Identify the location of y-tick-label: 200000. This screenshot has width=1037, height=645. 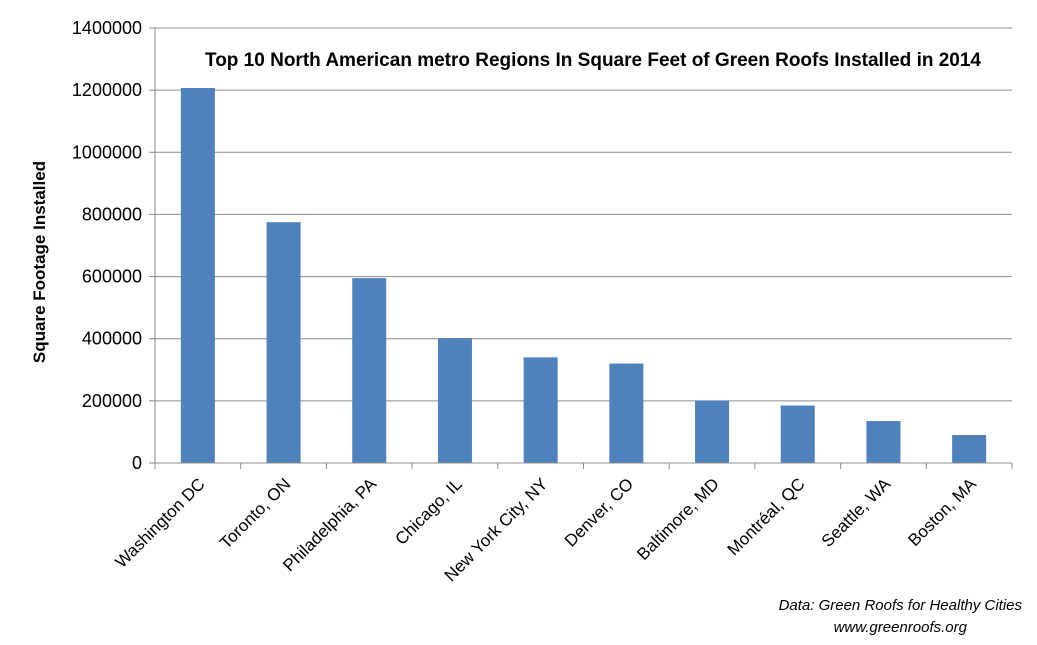
(112, 401).